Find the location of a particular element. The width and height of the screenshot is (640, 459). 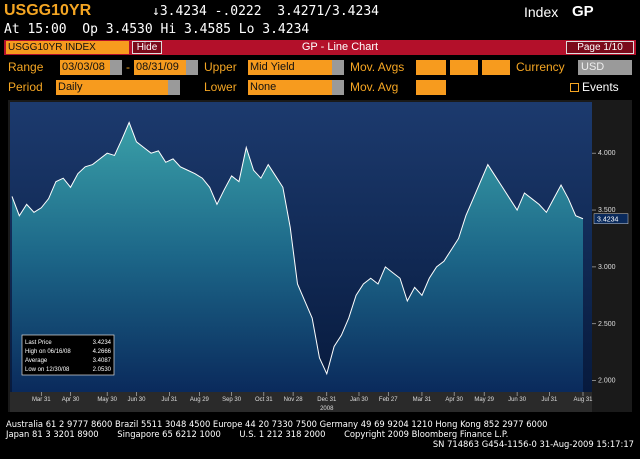

stats-box is located at coordinates (68, 355).